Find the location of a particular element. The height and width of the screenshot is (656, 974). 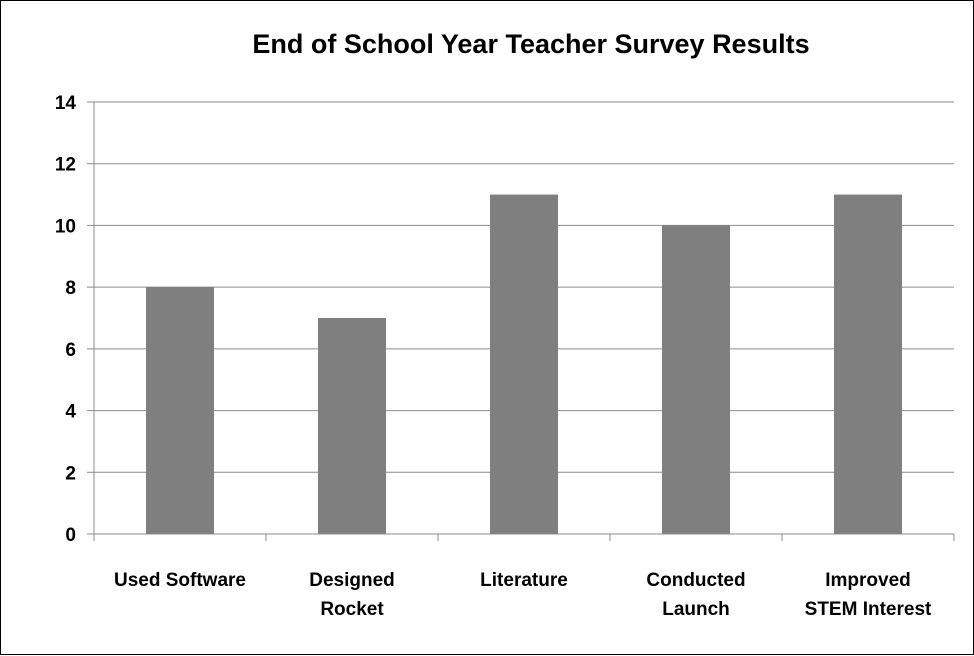

y-tick-label: 6 is located at coordinates (70, 350).